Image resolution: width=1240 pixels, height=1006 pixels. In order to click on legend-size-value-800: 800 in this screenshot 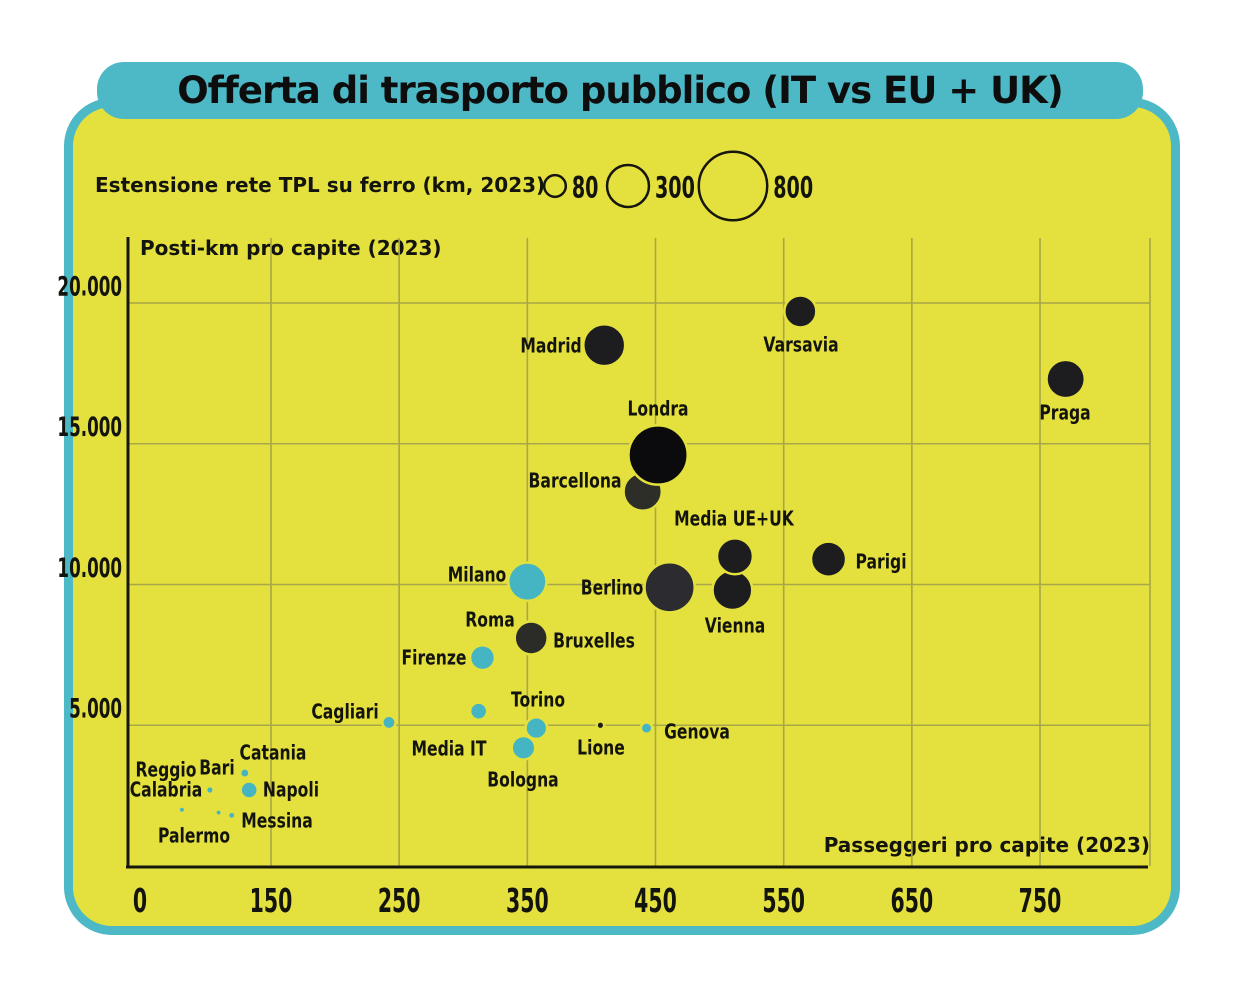, I will do `click(793, 187)`.